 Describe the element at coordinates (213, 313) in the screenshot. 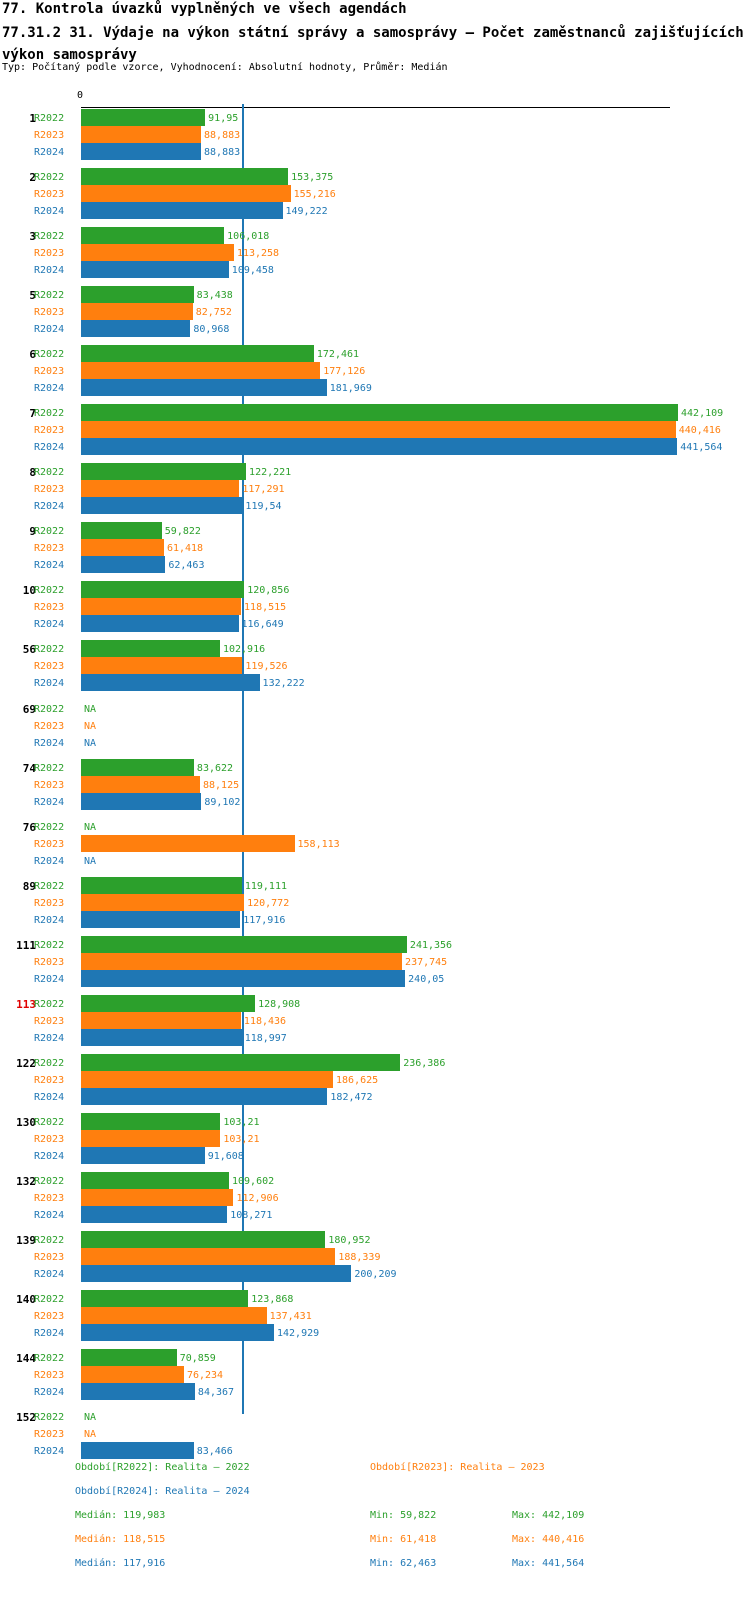

I see `bar-value-label: 82,752` at that location.